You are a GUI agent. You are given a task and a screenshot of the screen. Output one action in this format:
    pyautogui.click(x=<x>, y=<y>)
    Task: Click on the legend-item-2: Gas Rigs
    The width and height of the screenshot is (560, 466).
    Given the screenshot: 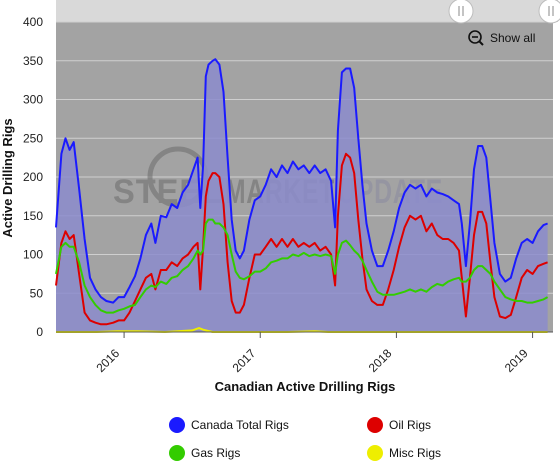 What is the action you would take?
    pyautogui.click(x=204, y=453)
    